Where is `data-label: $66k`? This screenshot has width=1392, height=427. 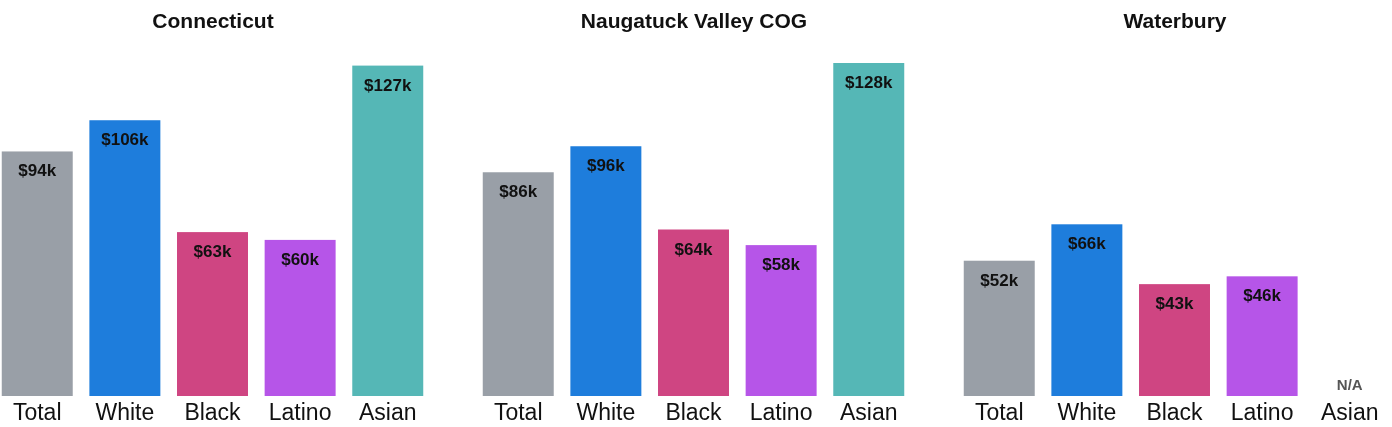 data-label: $66k is located at coordinates (1087, 244).